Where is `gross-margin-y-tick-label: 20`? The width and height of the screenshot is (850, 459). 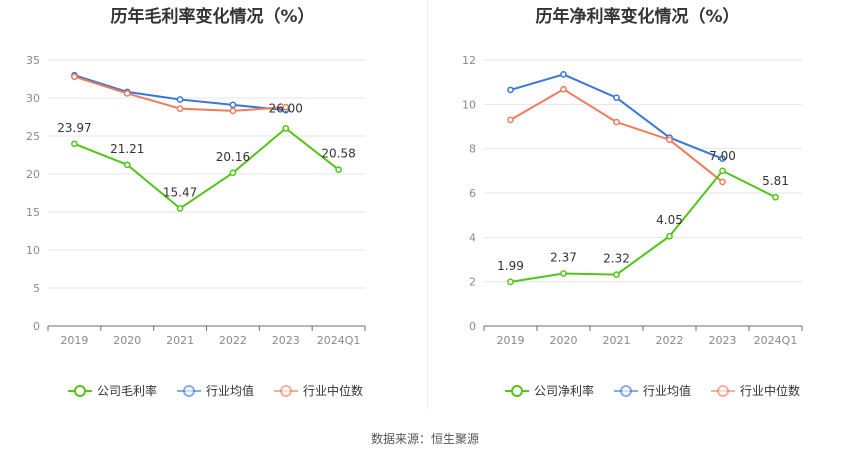
gross-margin-y-tick-label: 20 is located at coordinates (33, 174).